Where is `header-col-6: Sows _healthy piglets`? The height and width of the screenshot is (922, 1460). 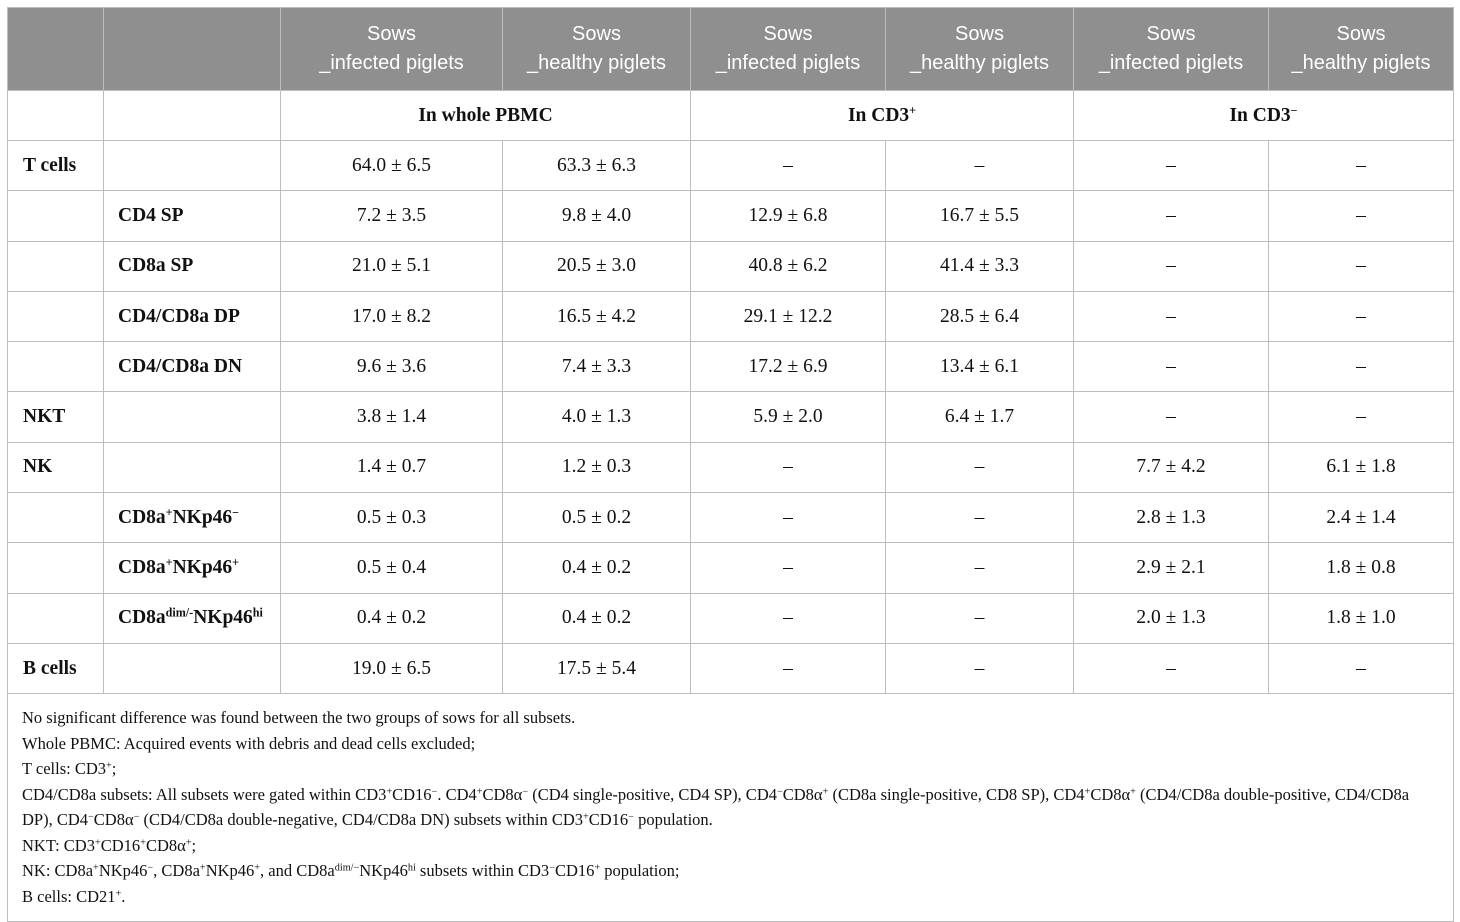
header-col-6: Sows _healthy piglets is located at coordinates (1361, 49).